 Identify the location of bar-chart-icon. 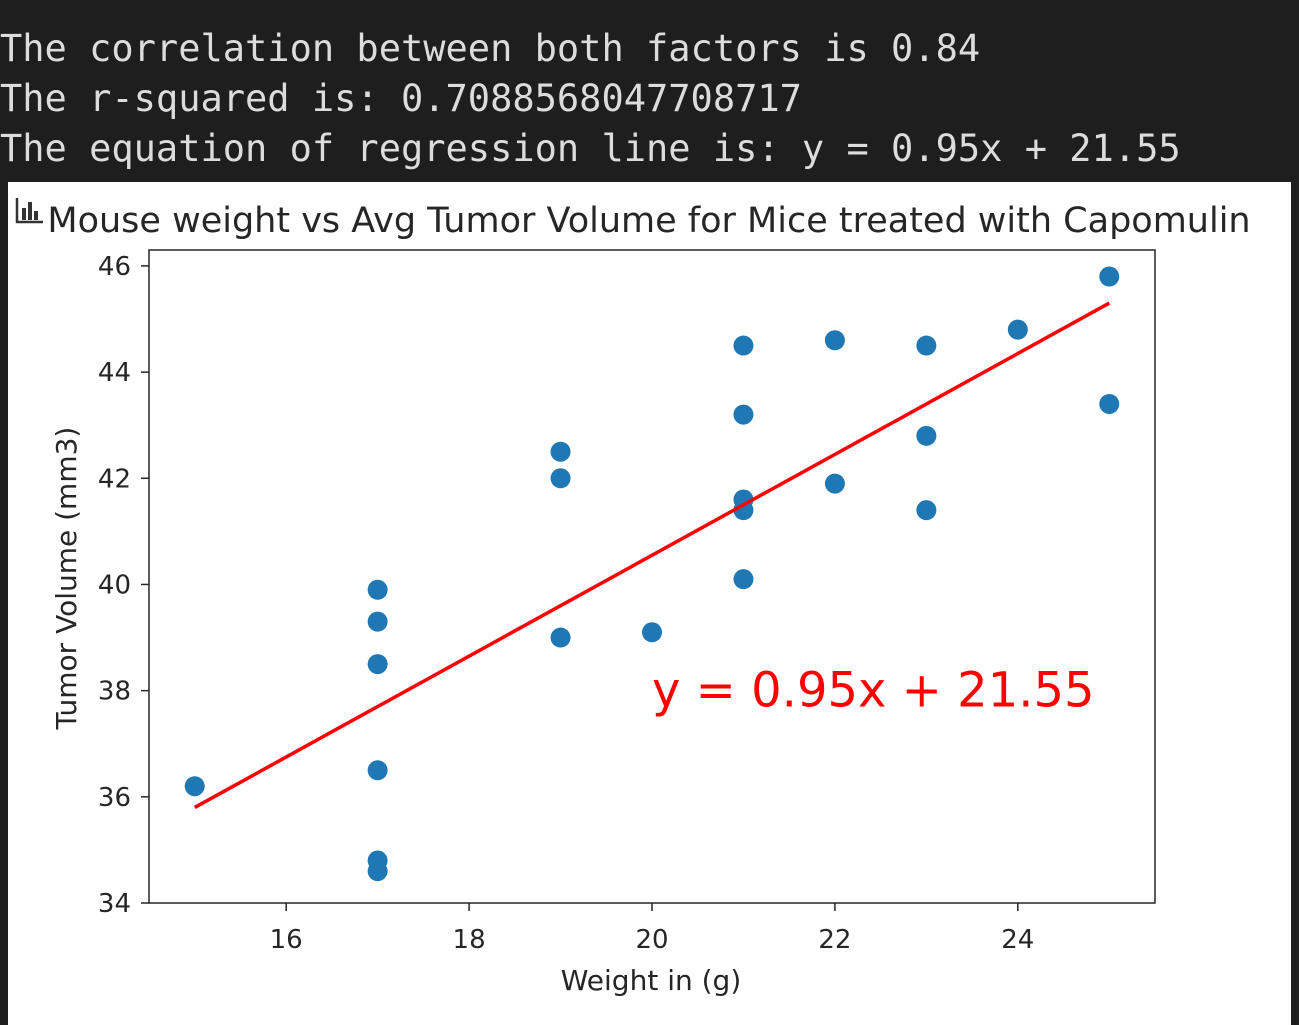
(30, 209).